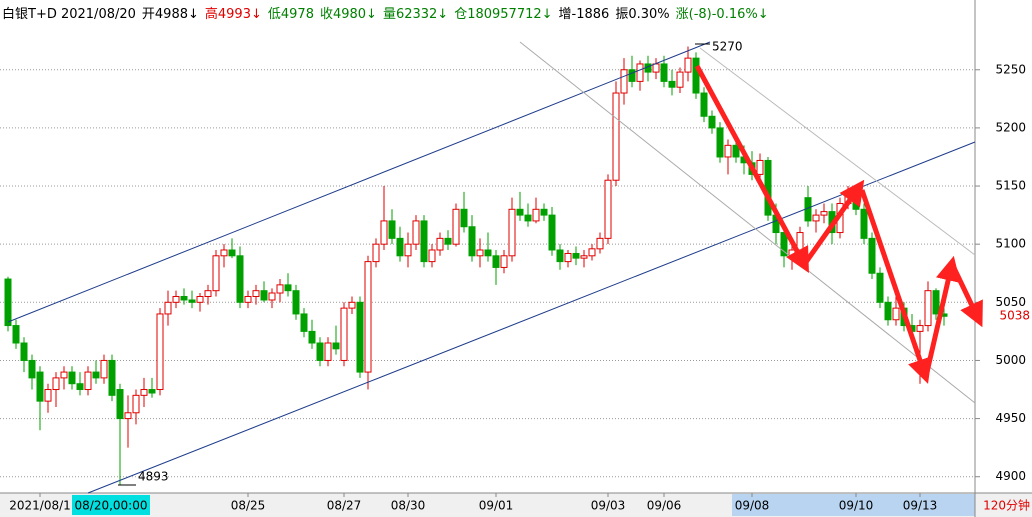  Describe the element at coordinates (496, 506) in the screenshot. I see `x-tick-label: 09/01` at that location.